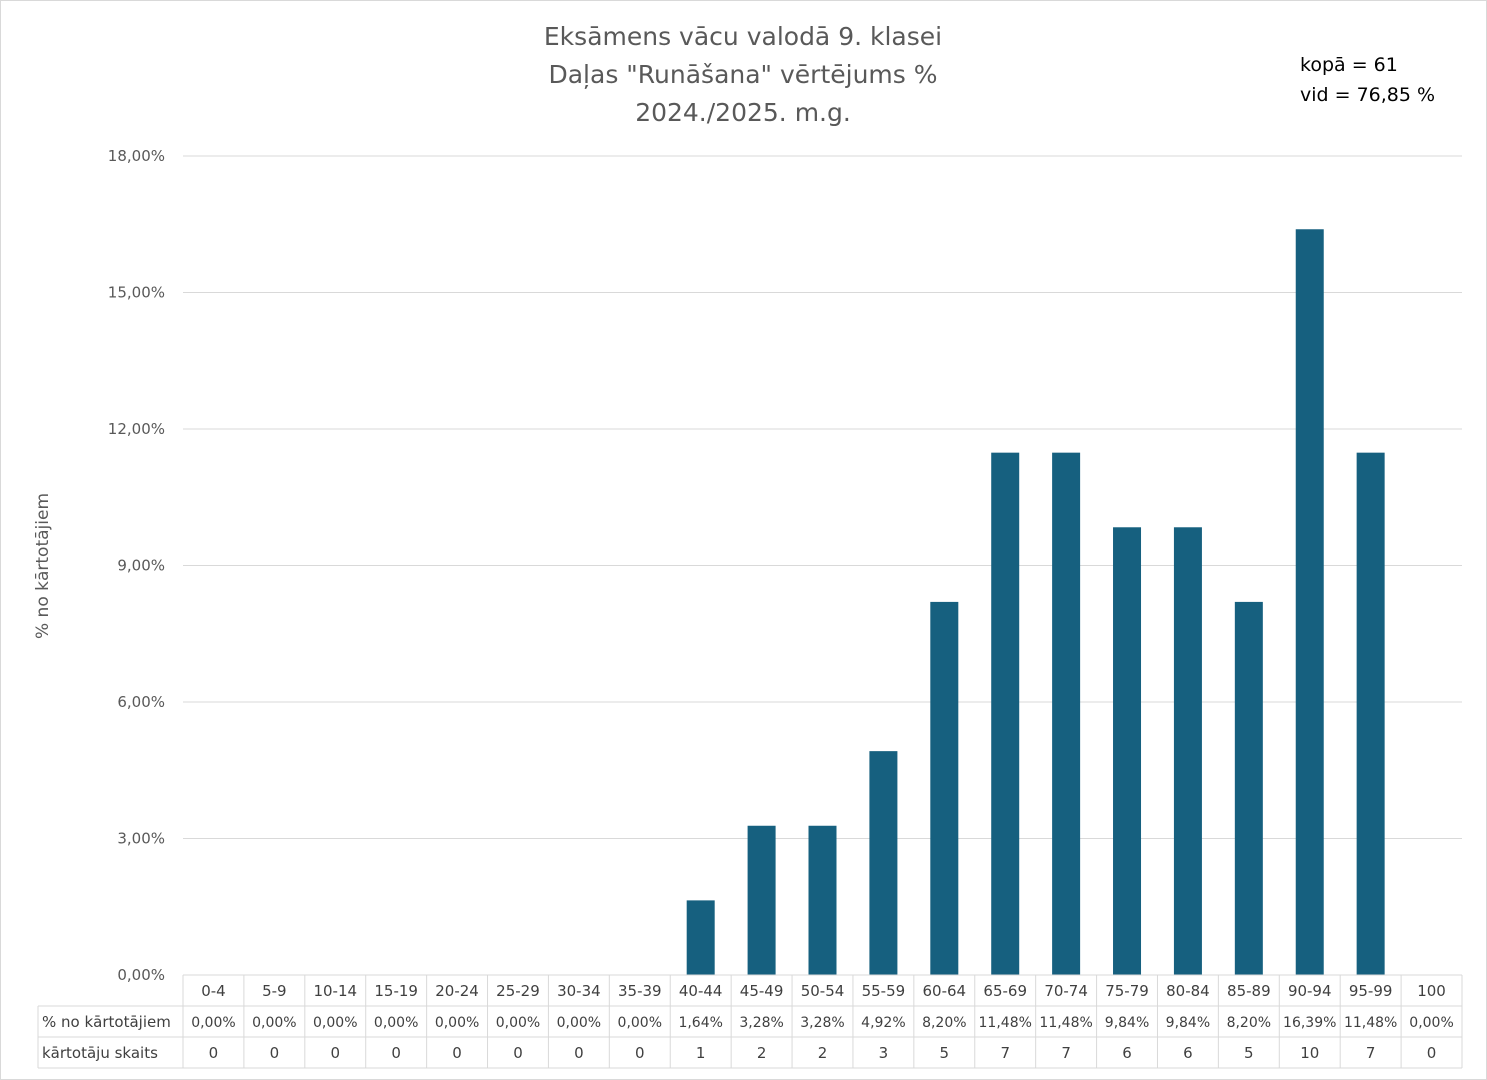 Image resolution: width=1487 pixels, height=1080 pixels. I want to click on y-tick-label: 15,00%, so click(136, 293).